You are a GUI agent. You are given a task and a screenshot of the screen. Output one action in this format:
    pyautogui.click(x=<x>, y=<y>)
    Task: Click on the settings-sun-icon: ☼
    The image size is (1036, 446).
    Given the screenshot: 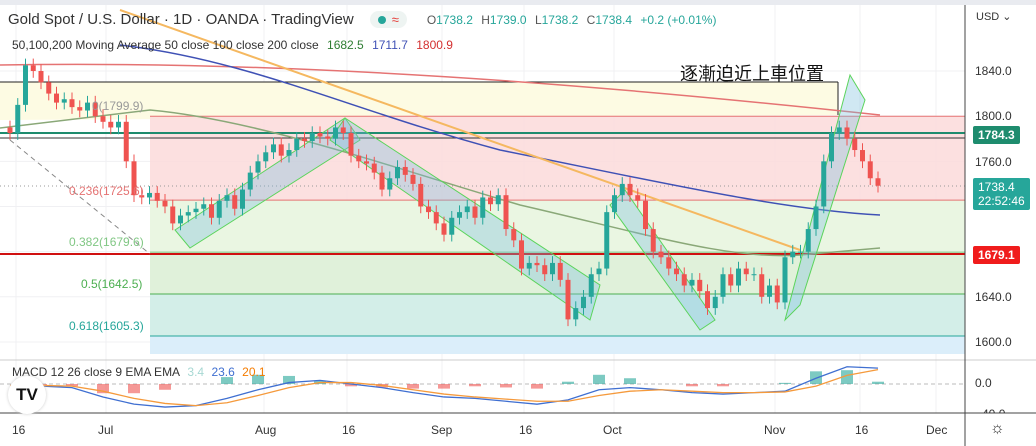 What is the action you would take?
    pyautogui.click(x=997, y=428)
    